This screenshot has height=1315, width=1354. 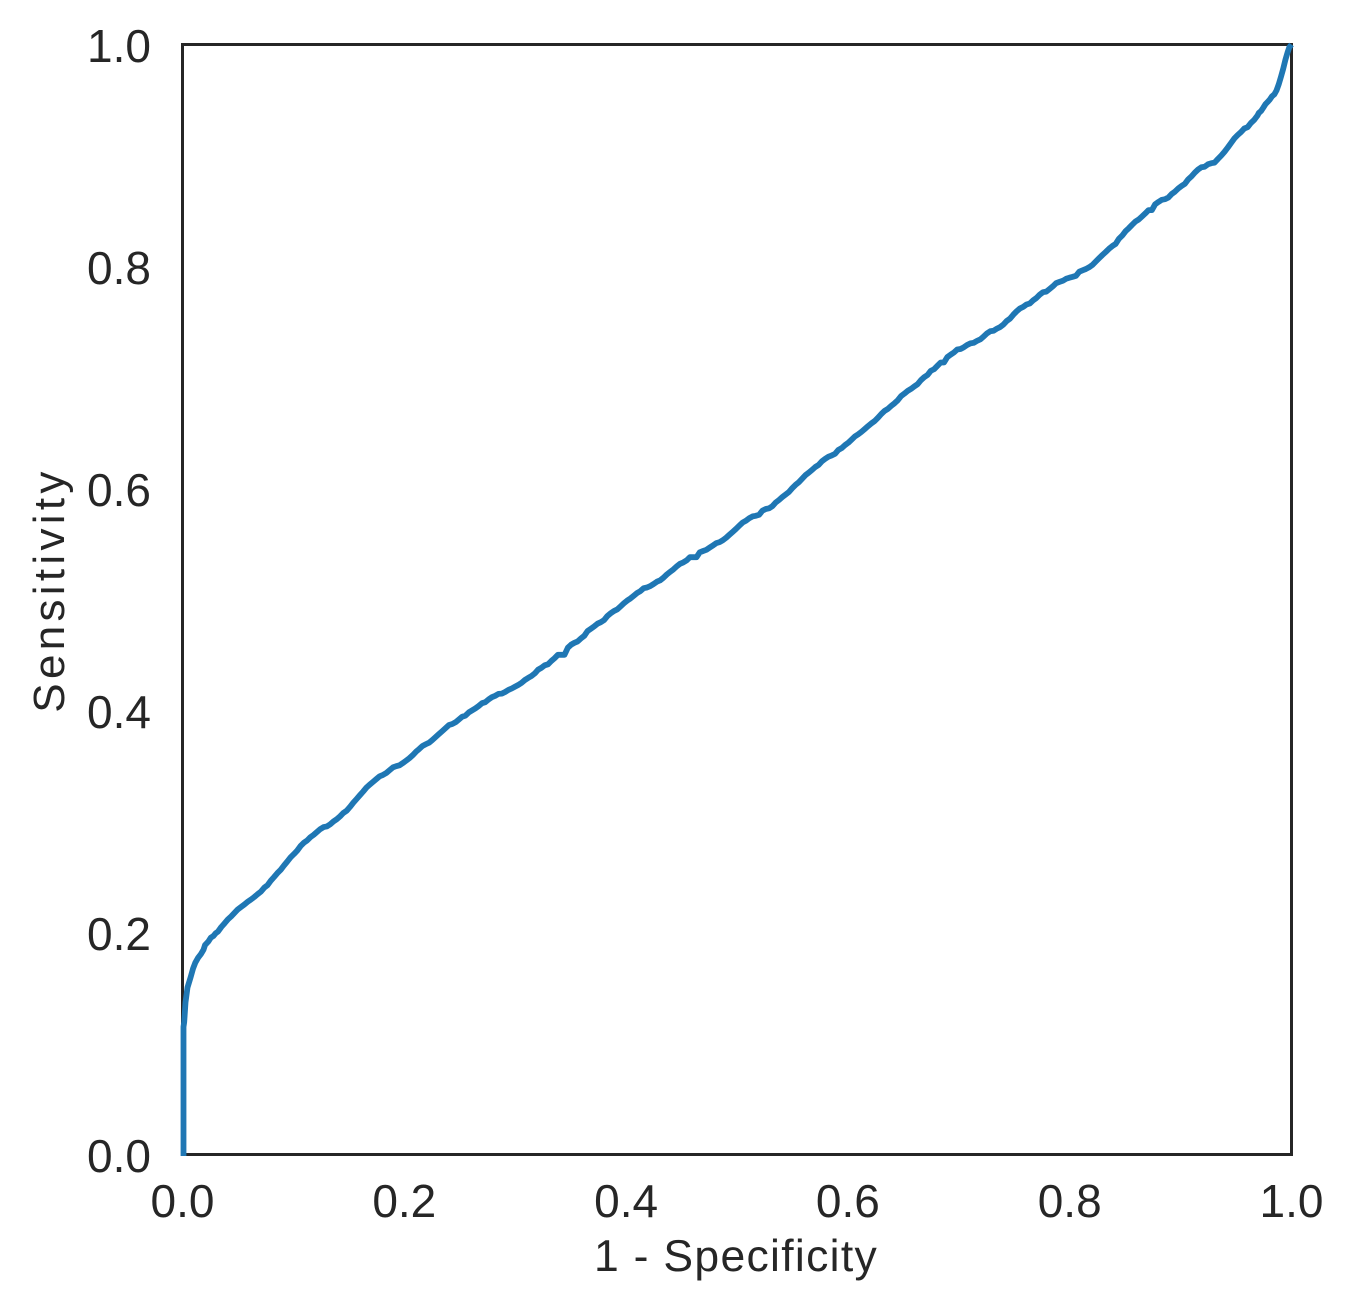 What do you see at coordinates (736, 1256) in the screenshot?
I see `svg-text: 1 - Specificity` at bounding box center [736, 1256].